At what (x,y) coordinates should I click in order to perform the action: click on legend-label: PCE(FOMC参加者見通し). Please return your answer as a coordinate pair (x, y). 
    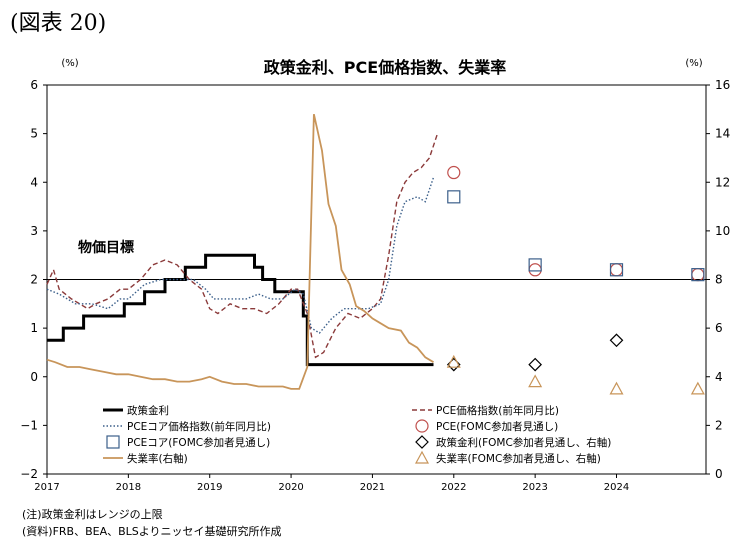
    Looking at the image, I should click on (497, 426).